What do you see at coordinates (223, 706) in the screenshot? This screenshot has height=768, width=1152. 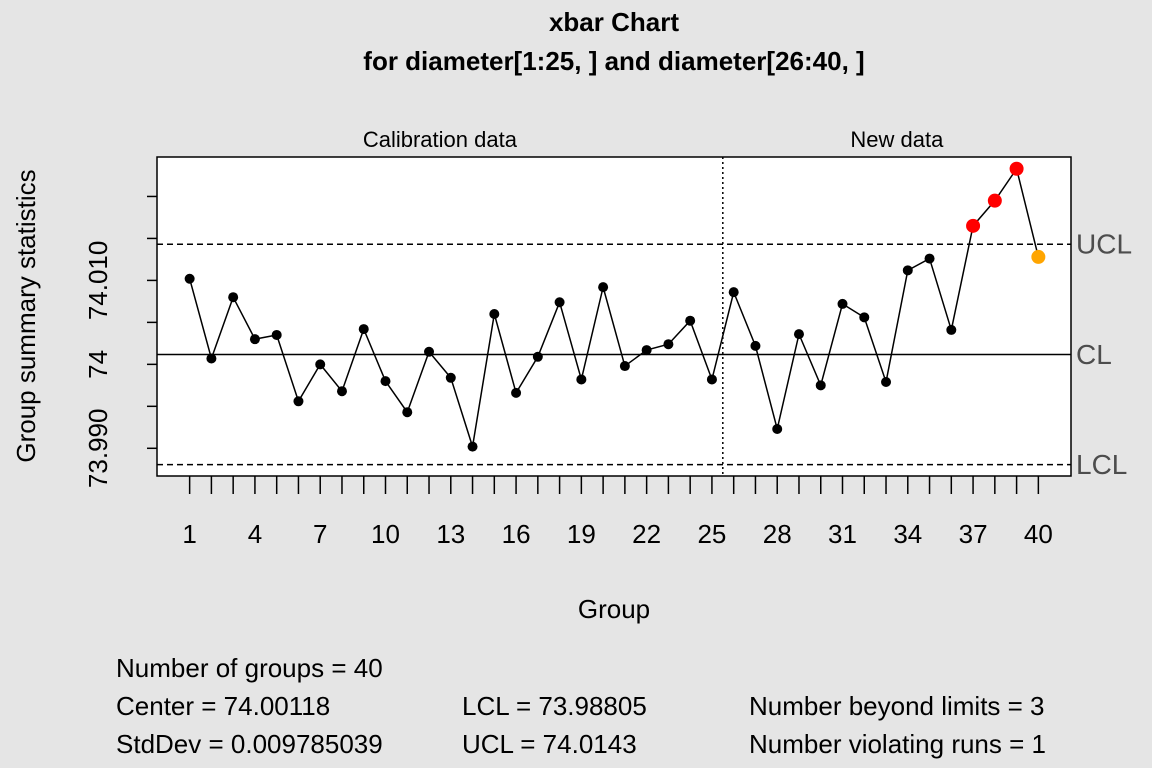 I see `stat-text: Center = 74.00118` at bounding box center [223, 706].